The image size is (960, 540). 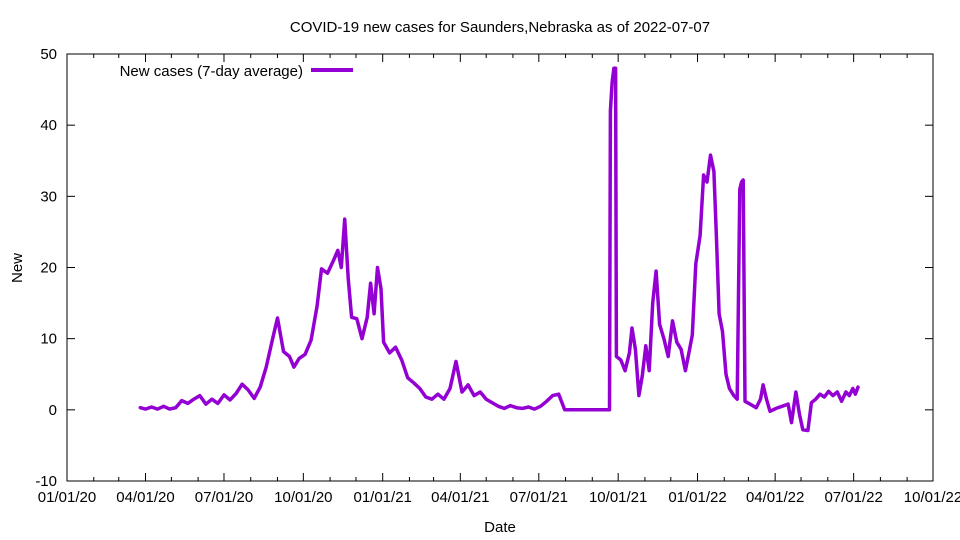 I want to click on y-tick-label: -10, so click(x=46, y=481).